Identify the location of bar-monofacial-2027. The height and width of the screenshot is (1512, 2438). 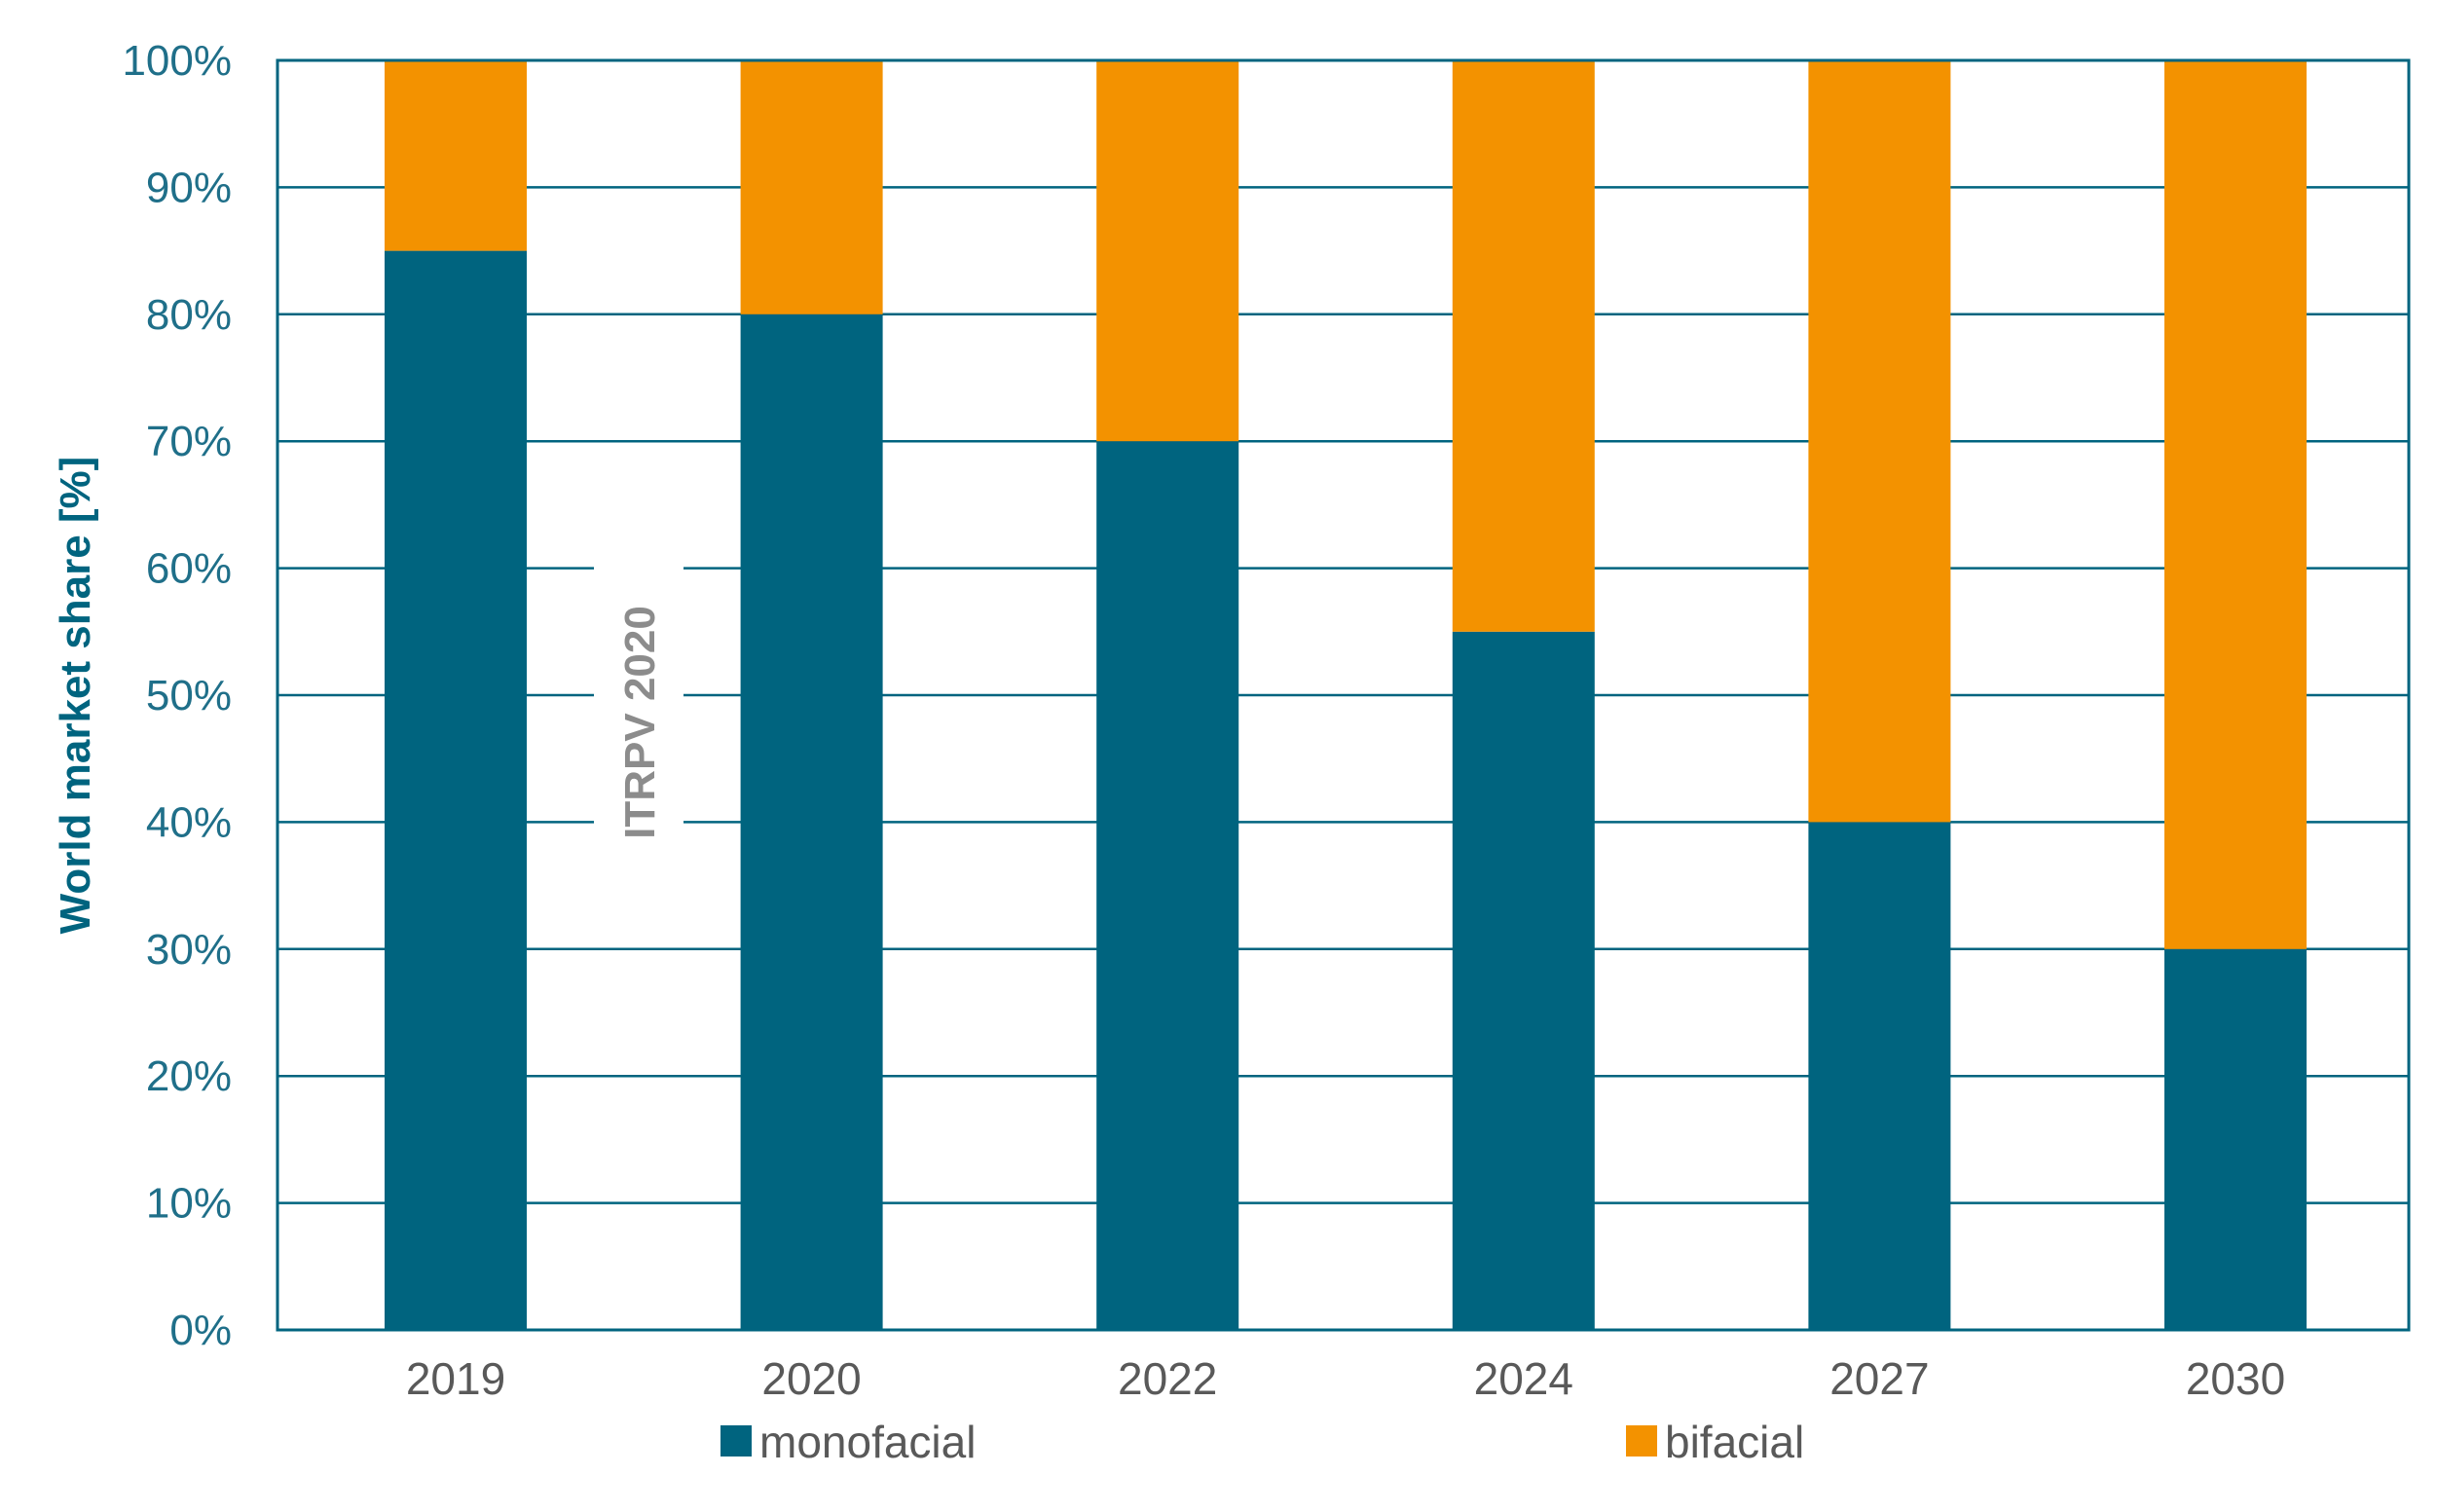
(1880, 1076).